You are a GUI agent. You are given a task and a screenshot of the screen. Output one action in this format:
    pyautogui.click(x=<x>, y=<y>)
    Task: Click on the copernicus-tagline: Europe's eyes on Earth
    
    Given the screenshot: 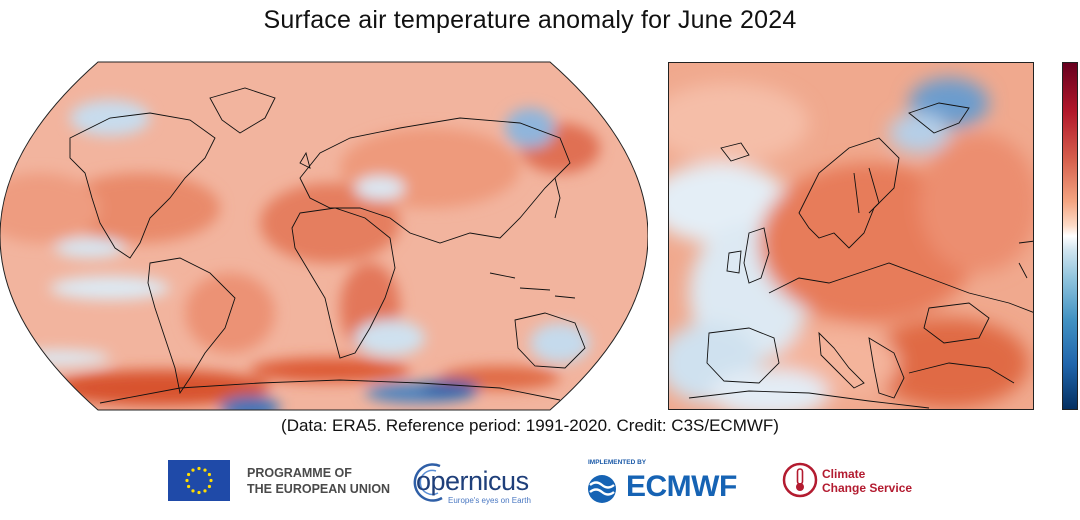 What is the action you would take?
    pyautogui.click(x=489, y=500)
    